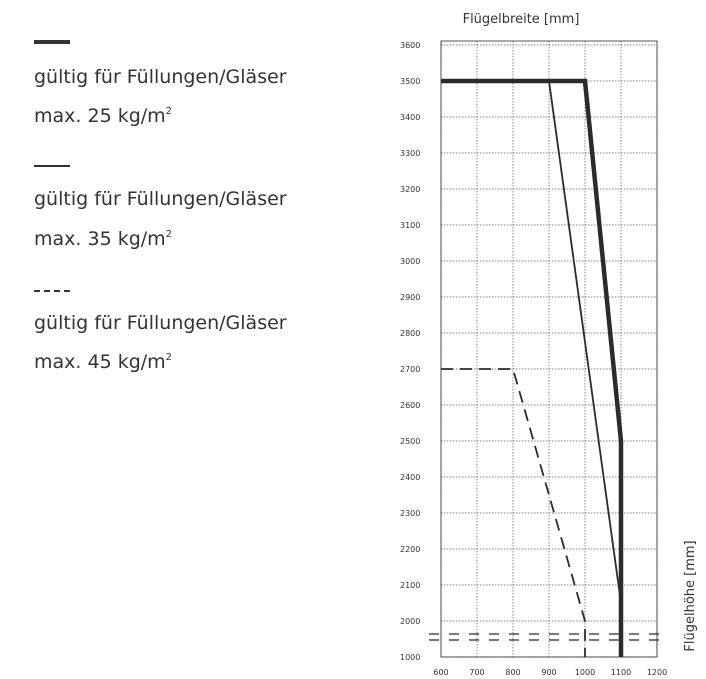 Image resolution: width=706 pixels, height=679 pixels. What do you see at coordinates (169, 234) in the screenshot?
I see `legend-sup-35kg: 2` at bounding box center [169, 234].